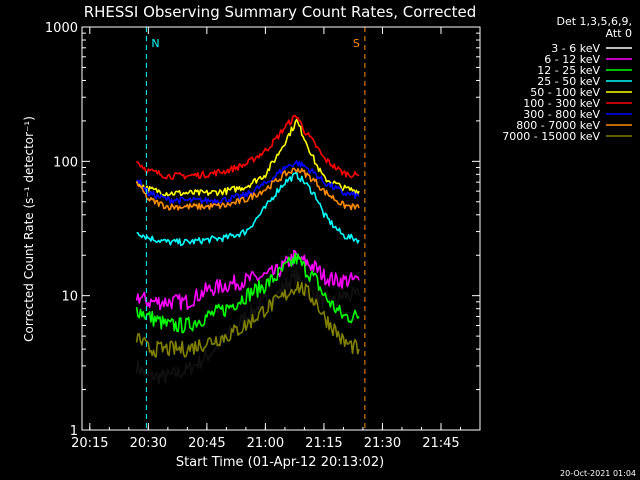 The height and width of the screenshot is (480, 640). What do you see at coordinates (148, 443) in the screenshot?
I see `x-tick-label: 20:30` at bounding box center [148, 443].